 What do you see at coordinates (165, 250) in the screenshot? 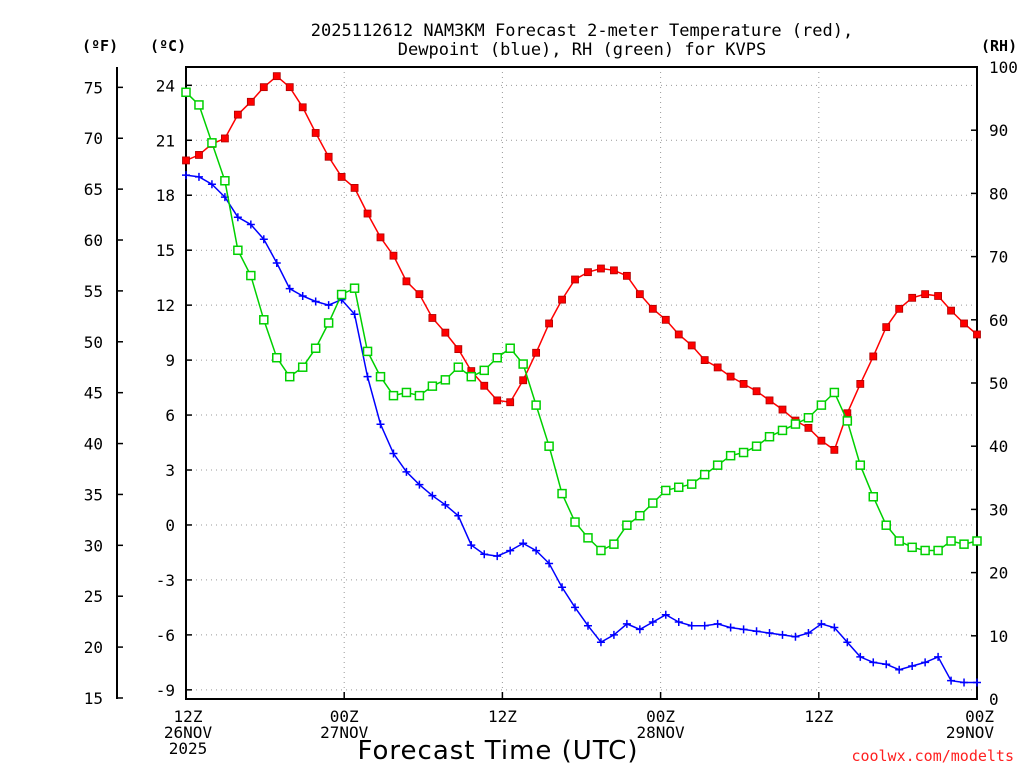
I see `celsius-tick-label: 15` at bounding box center [165, 250].